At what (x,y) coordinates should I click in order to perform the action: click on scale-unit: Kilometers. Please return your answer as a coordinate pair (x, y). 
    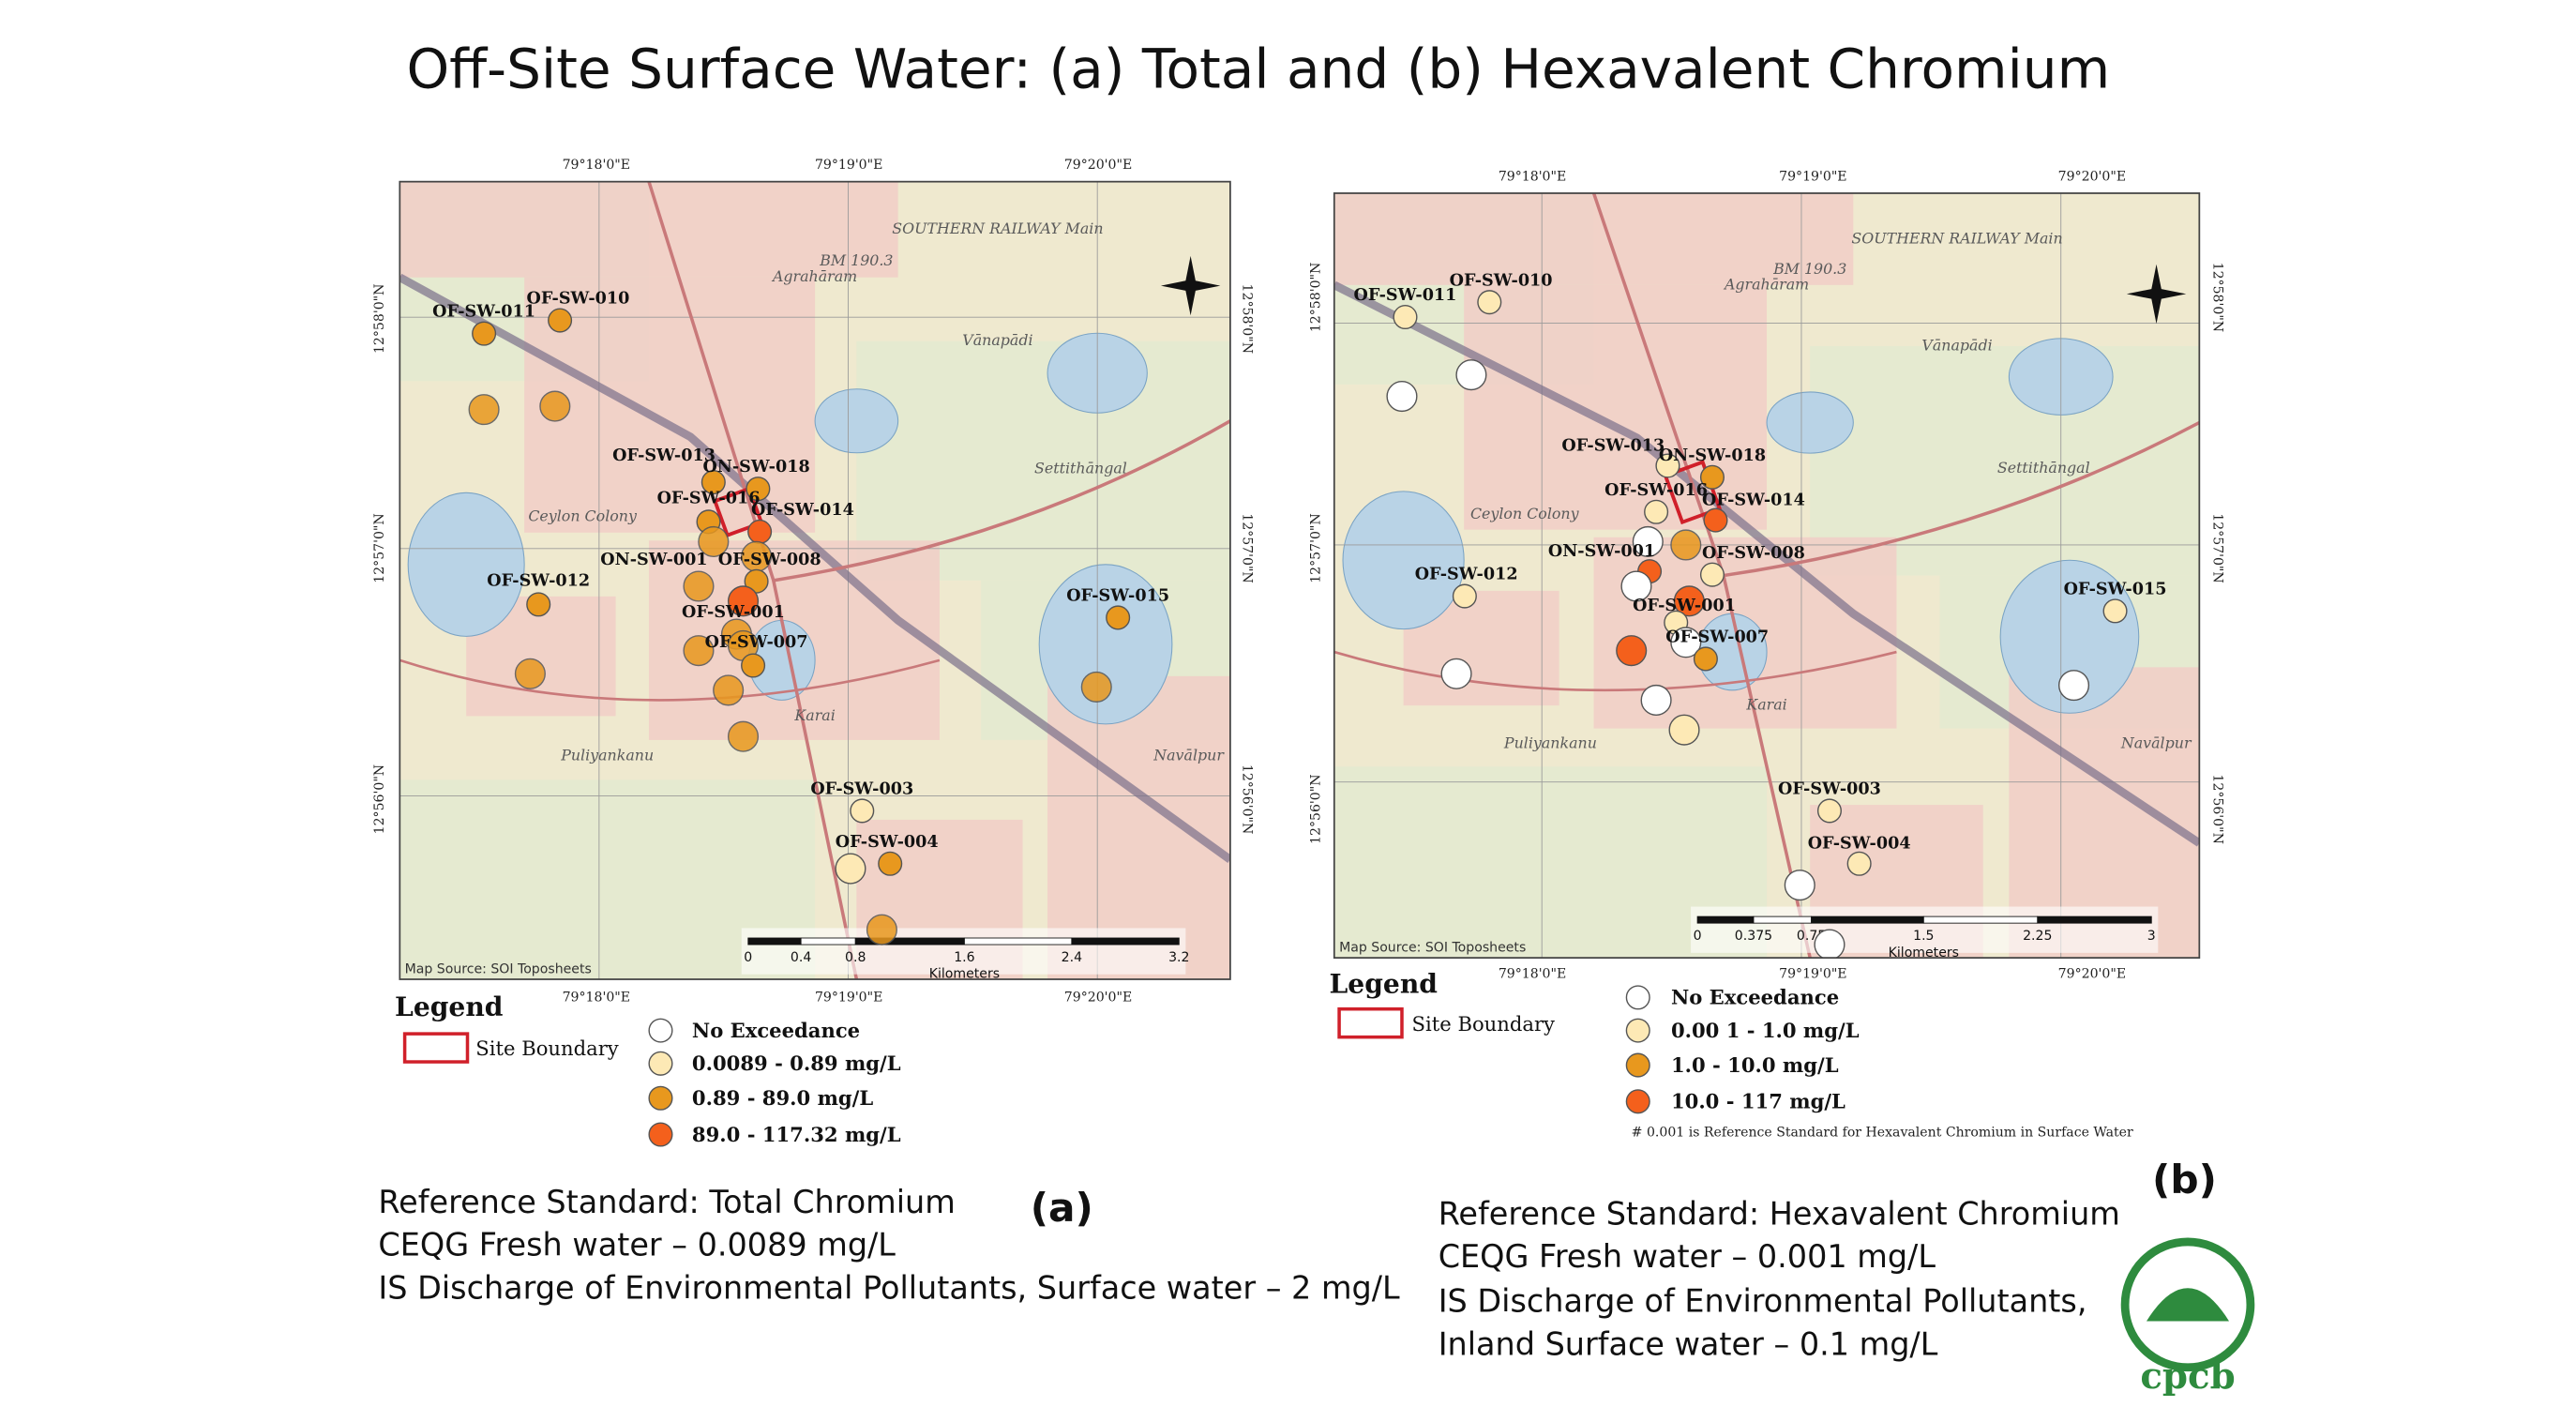
    Looking at the image, I should click on (964, 974).